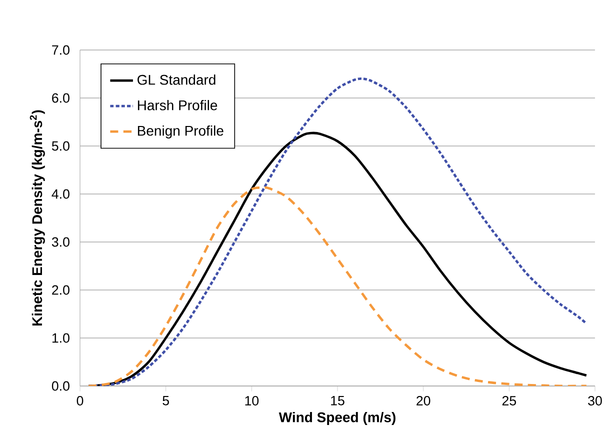 The image size is (615, 446). What do you see at coordinates (37, 218) in the screenshot?
I see `y-axis-title: Kinetic Energy Density (kg/m-s$^{2}$)` at bounding box center [37, 218].